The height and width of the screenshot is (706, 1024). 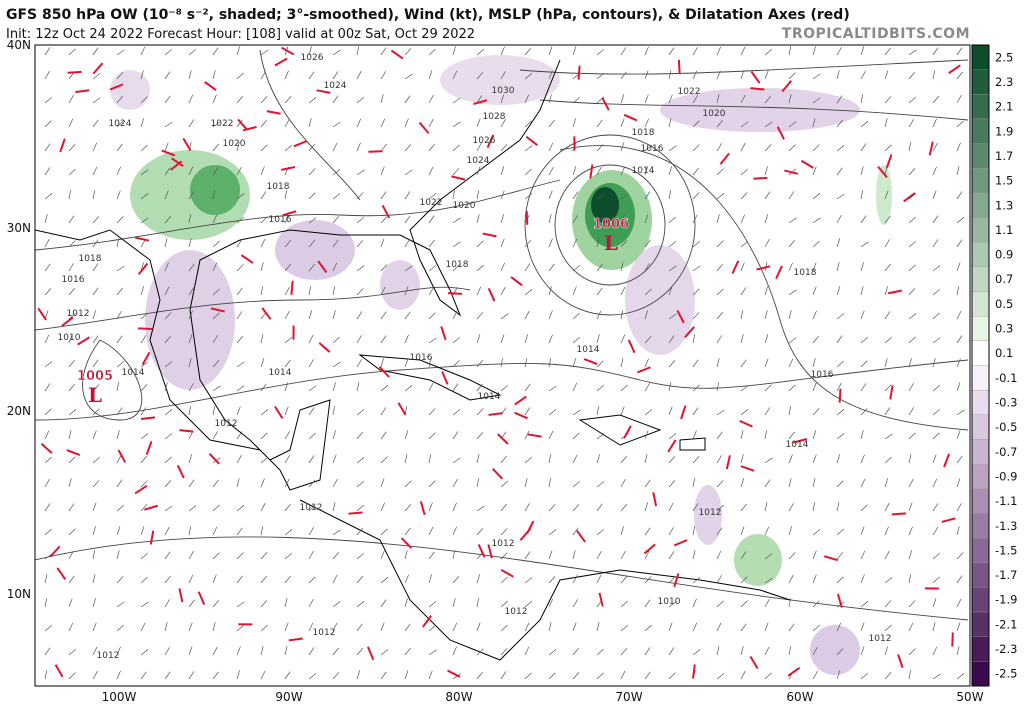 I want to click on colorbar-label: -1.9, so click(x=1006, y=600).